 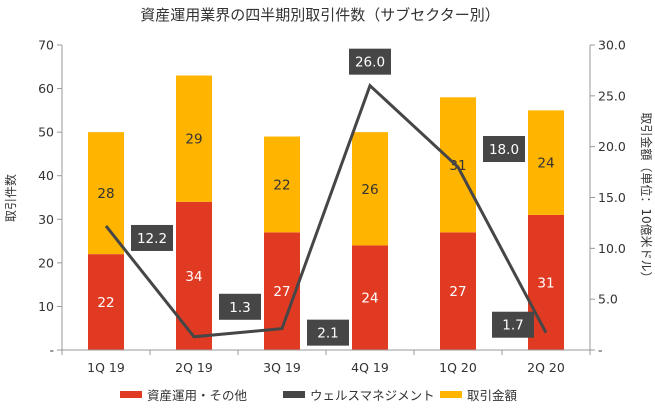 What do you see at coordinates (197, 395) in the screenshot?
I see `legend-label: 資産運用・その他` at bounding box center [197, 395].